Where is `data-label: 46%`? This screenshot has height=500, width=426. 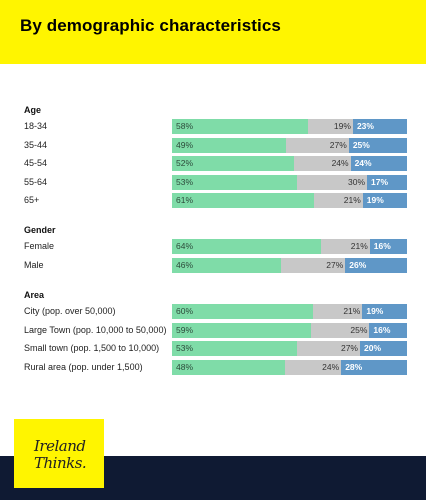 data-label: 46% is located at coordinates (185, 264).